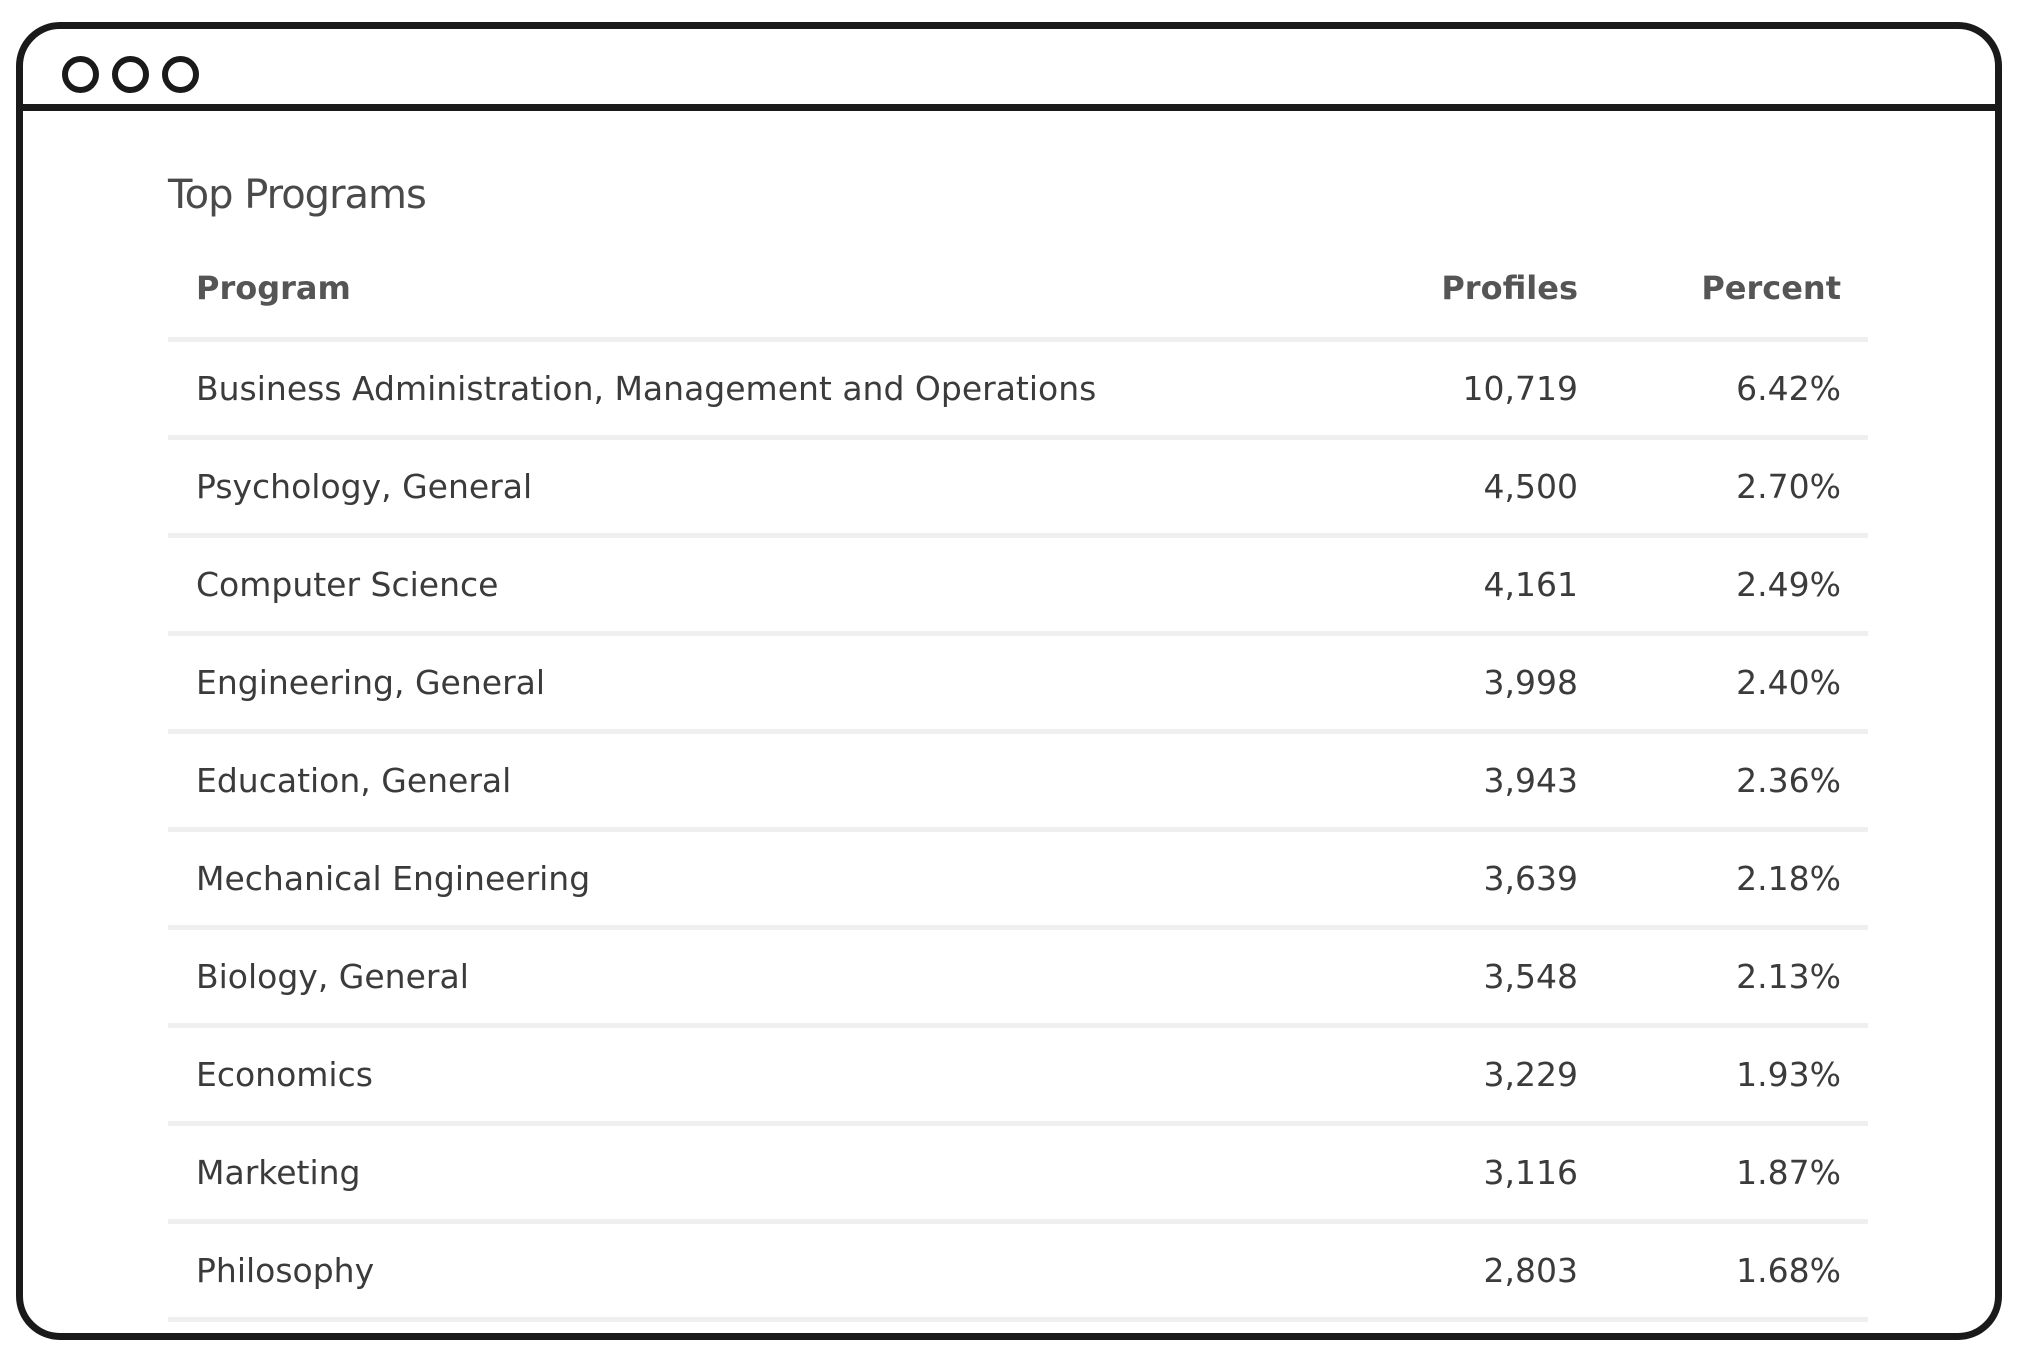  I want to click on window-control-close-icon, so click(80, 74).